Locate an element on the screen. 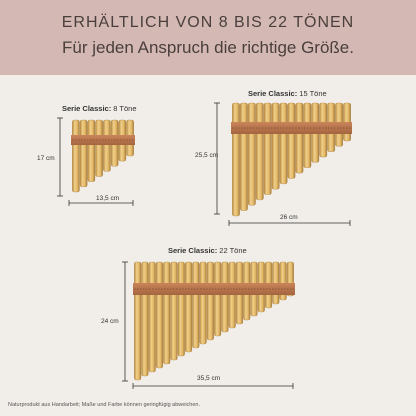 This screenshot has height=416, width=416. pipe-15-height-label: 25,5 cm is located at coordinates (207, 155).